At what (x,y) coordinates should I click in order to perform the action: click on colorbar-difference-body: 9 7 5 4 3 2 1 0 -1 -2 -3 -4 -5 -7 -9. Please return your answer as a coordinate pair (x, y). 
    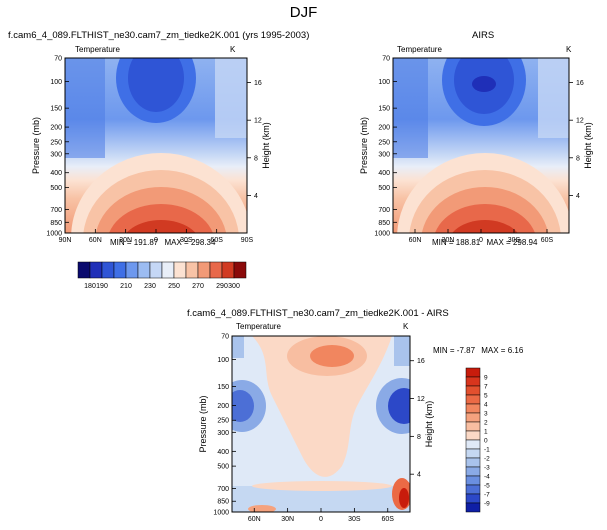
    Looking at the image, I should click on (477, 440).